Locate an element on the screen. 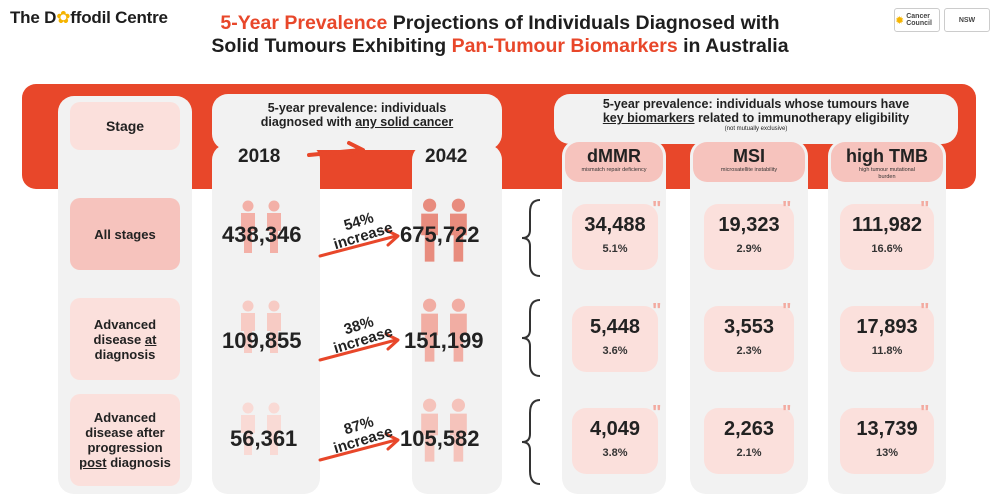 The height and width of the screenshot is (498, 1000). biomarker-tmb: high TMB high tumour mutational burden is located at coordinates (887, 162).